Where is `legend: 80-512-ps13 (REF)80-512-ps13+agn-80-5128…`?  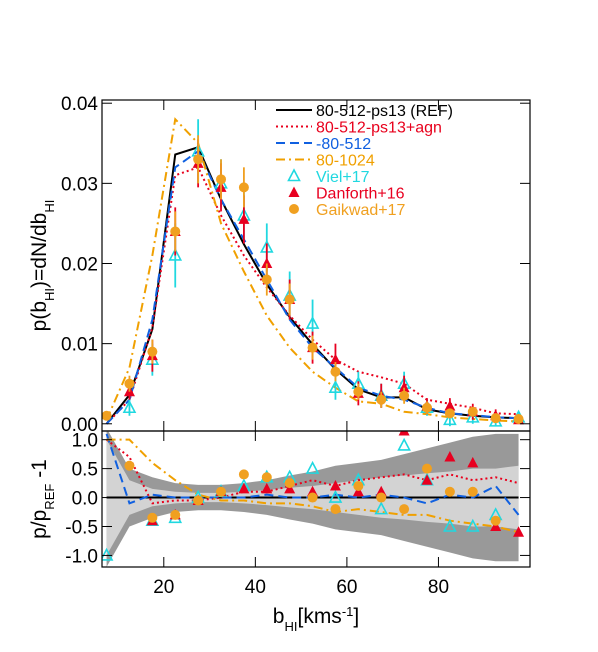 legend: 80-512-ps13 (REF)80-512-ps13+agn-80-5128… is located at coordinates (364, 161).